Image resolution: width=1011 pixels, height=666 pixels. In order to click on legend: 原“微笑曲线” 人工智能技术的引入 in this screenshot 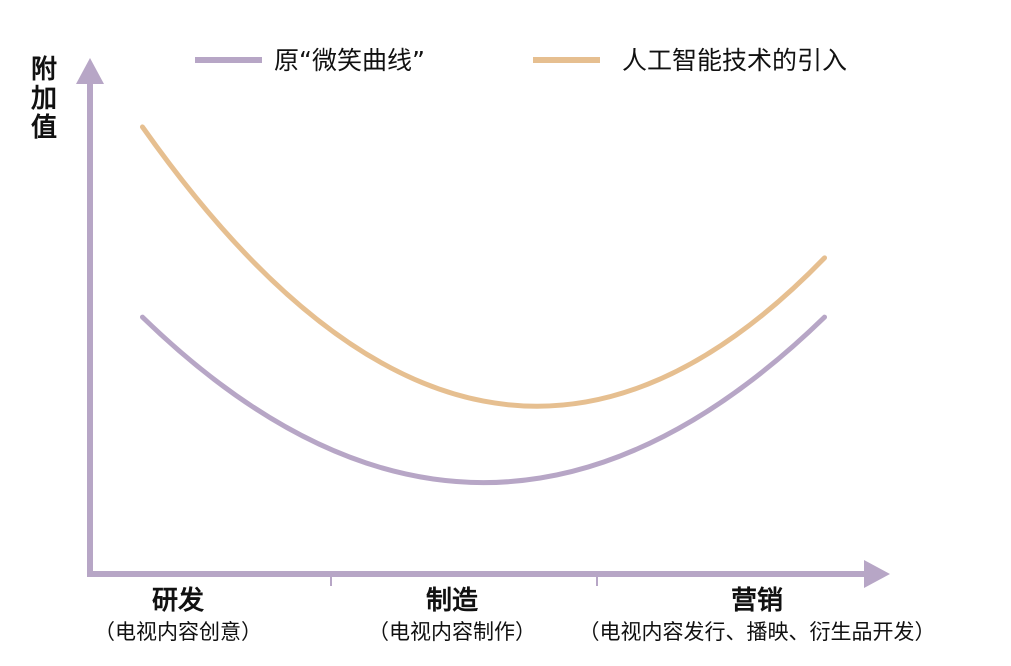, I will do `click(521, 60)`.